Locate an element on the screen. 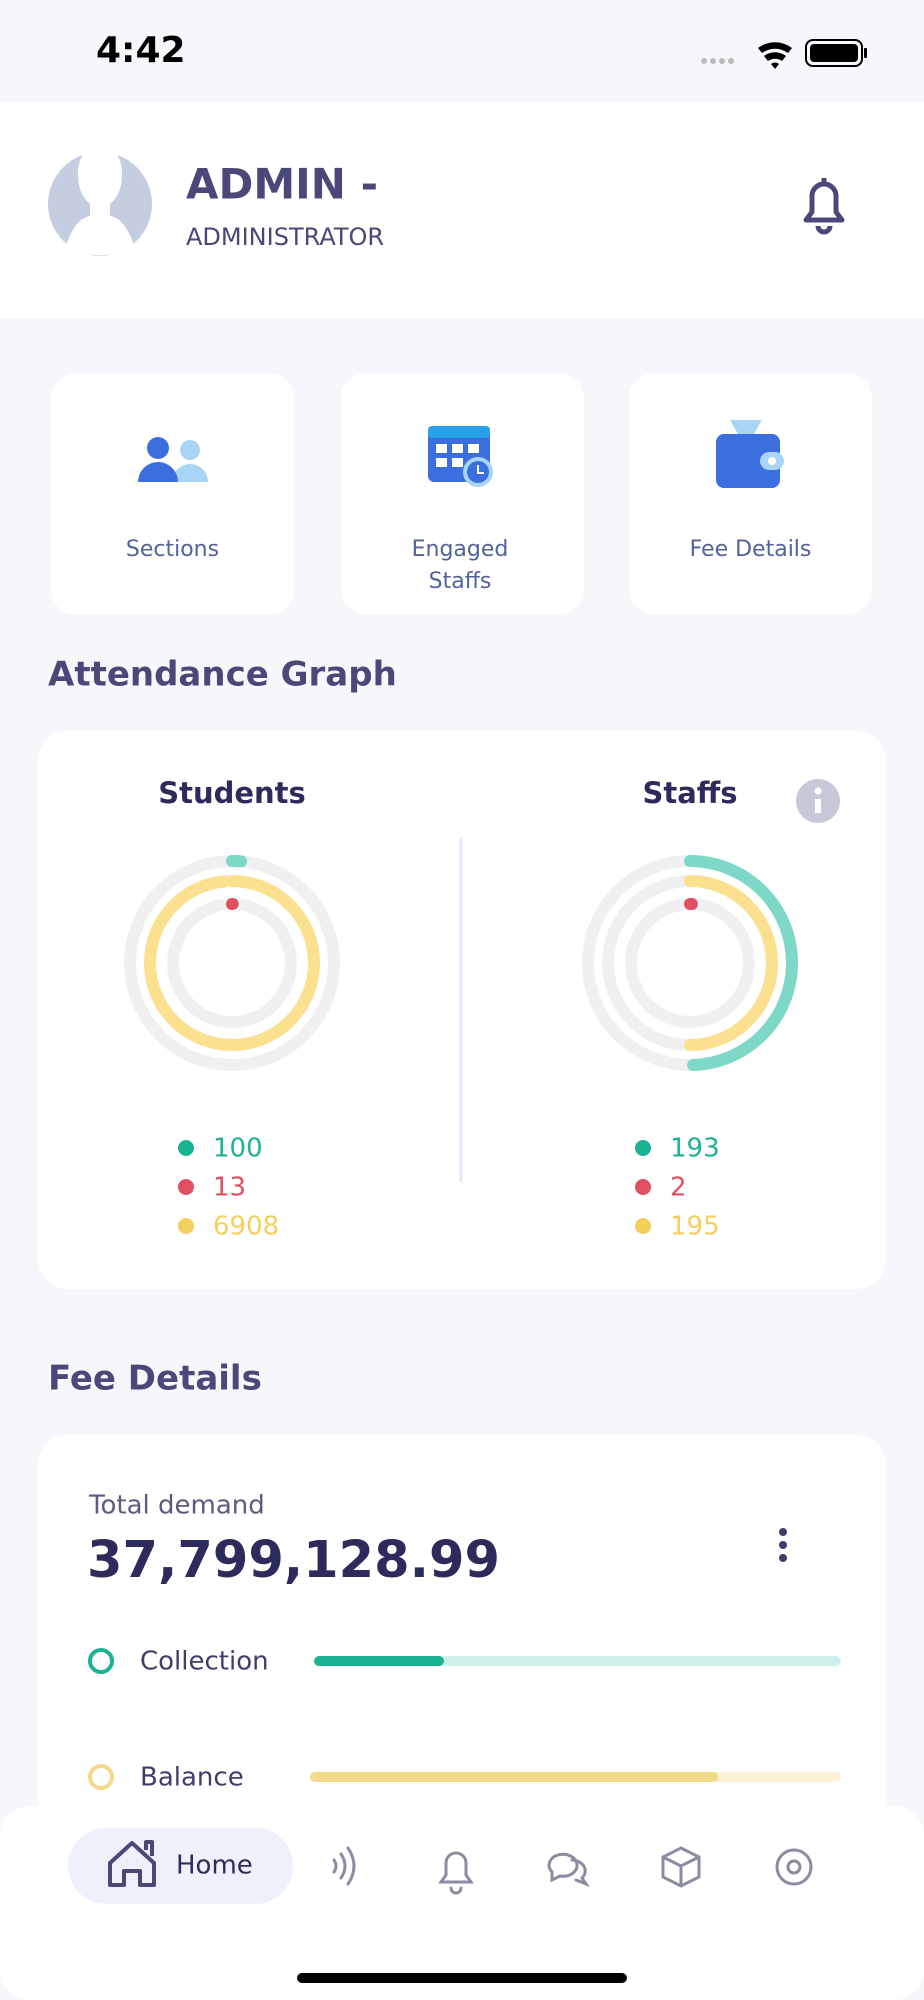  nav-box is located at coordinates (681, 1867).